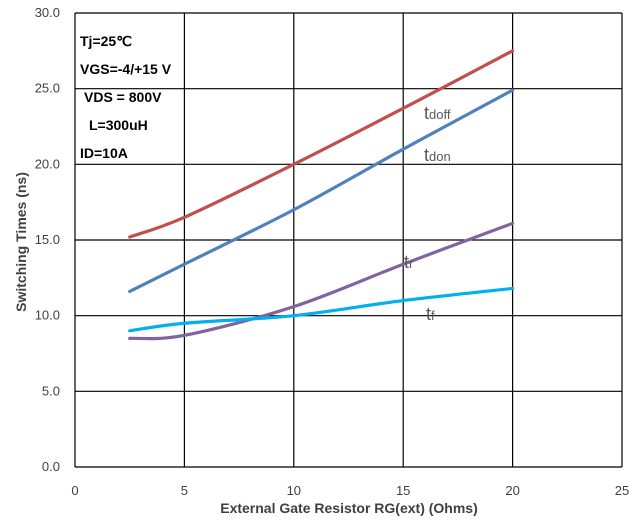  What do you see at coordinates (51, 466) in the screenshot?
I see `y-tick-label: 0.0` at bounding box center [51, 466].